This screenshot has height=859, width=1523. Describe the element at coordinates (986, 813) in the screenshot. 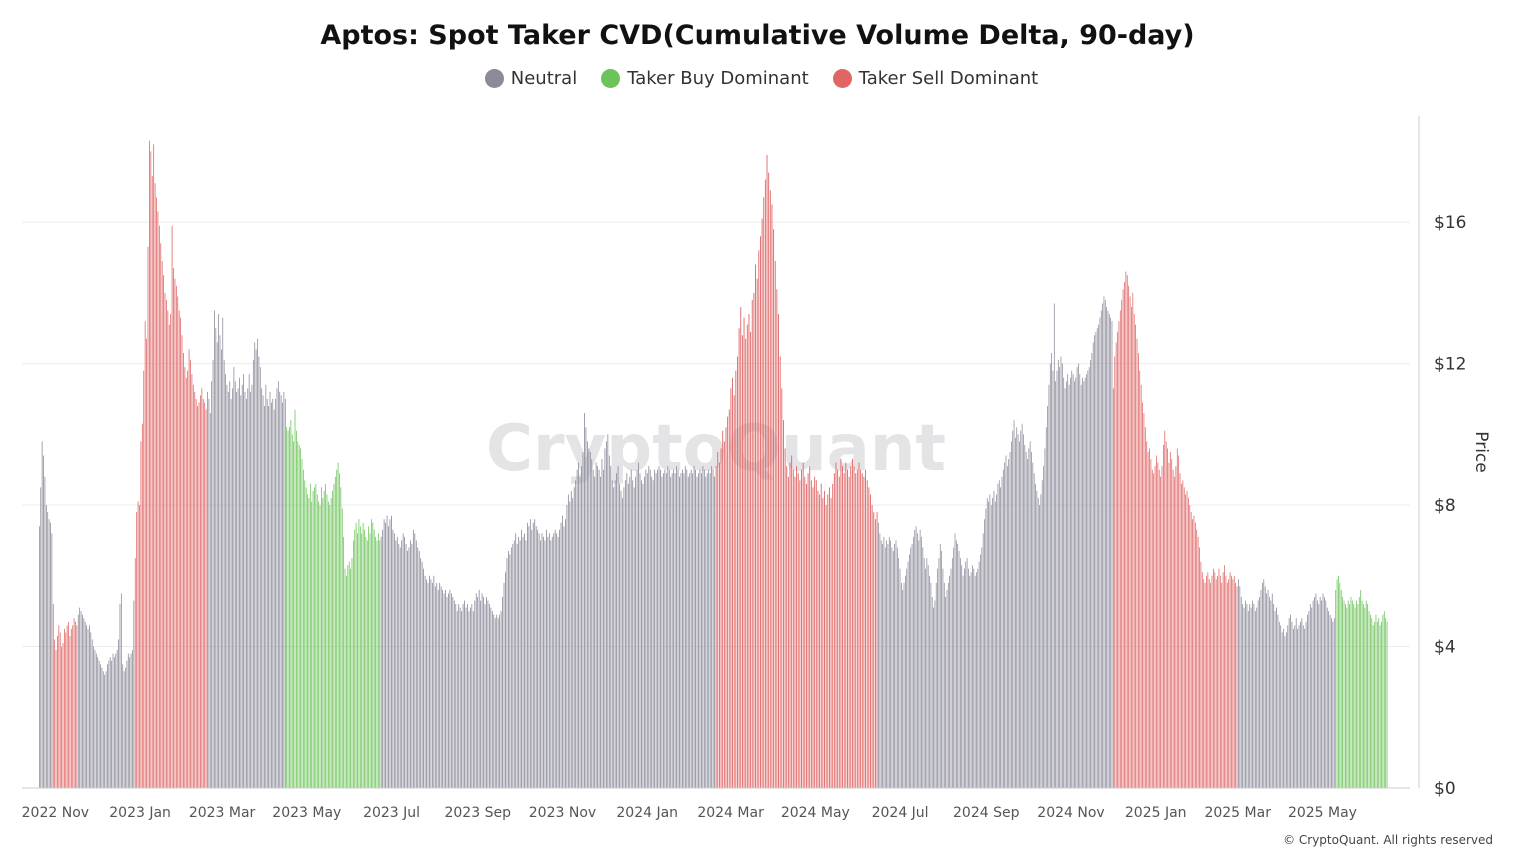

I see `x-tick-label: 2024 Sep` at that location.